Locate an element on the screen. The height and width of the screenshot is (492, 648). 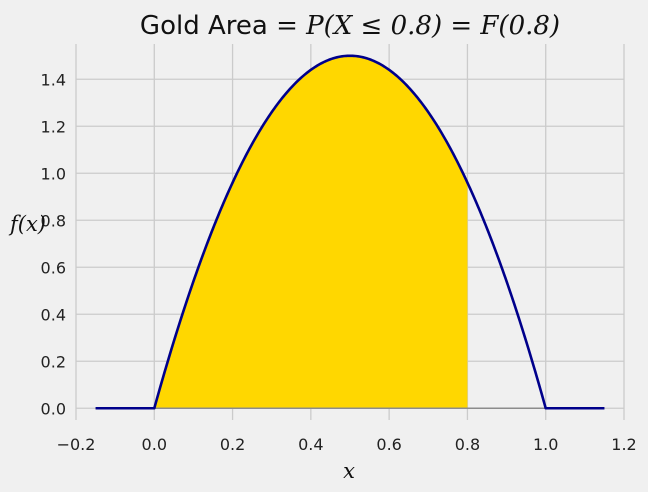
x-tick-label: 0.8 is located at coordinates (467, 444).